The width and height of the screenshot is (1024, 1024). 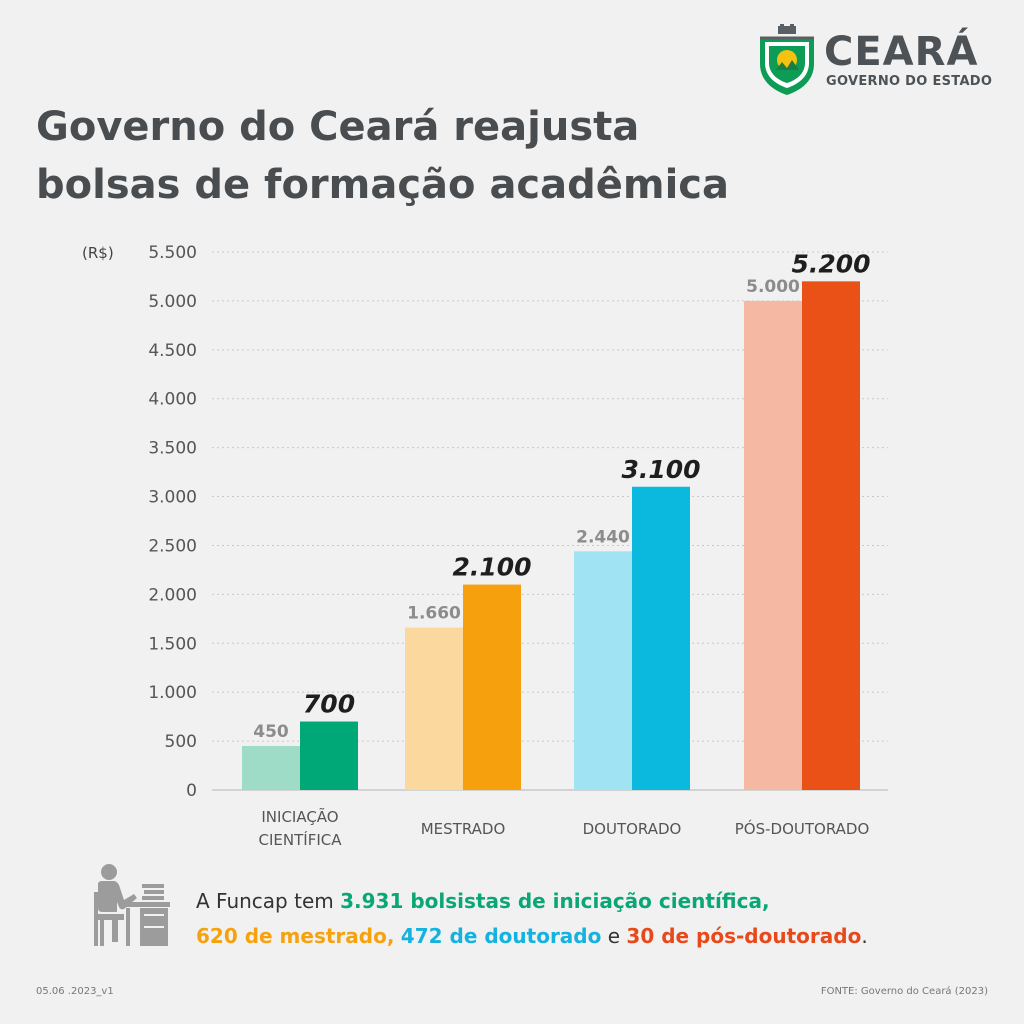 What do you see at coordinates (382, 185) in the screenshot?
I see `title-line-2: bolsas de formação acadêmica` at bounding box center [382, 185].